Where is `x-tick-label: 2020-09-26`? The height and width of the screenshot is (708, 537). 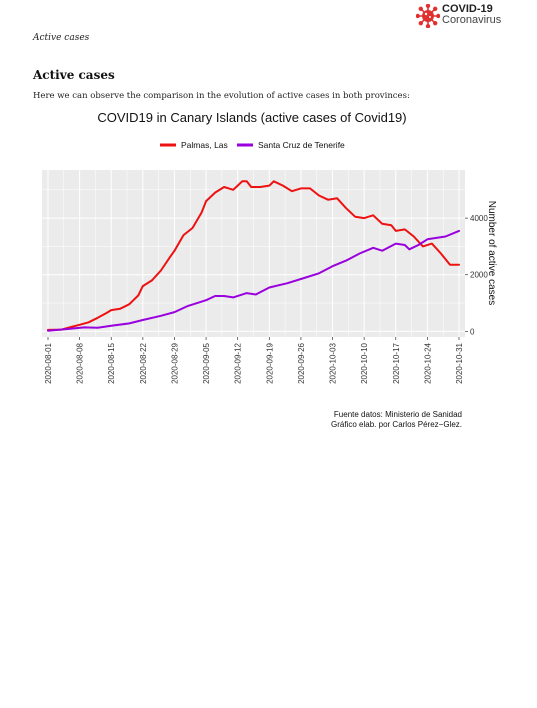 x-tick-label: 2020-09-26 is located at coordinates (301, 362).